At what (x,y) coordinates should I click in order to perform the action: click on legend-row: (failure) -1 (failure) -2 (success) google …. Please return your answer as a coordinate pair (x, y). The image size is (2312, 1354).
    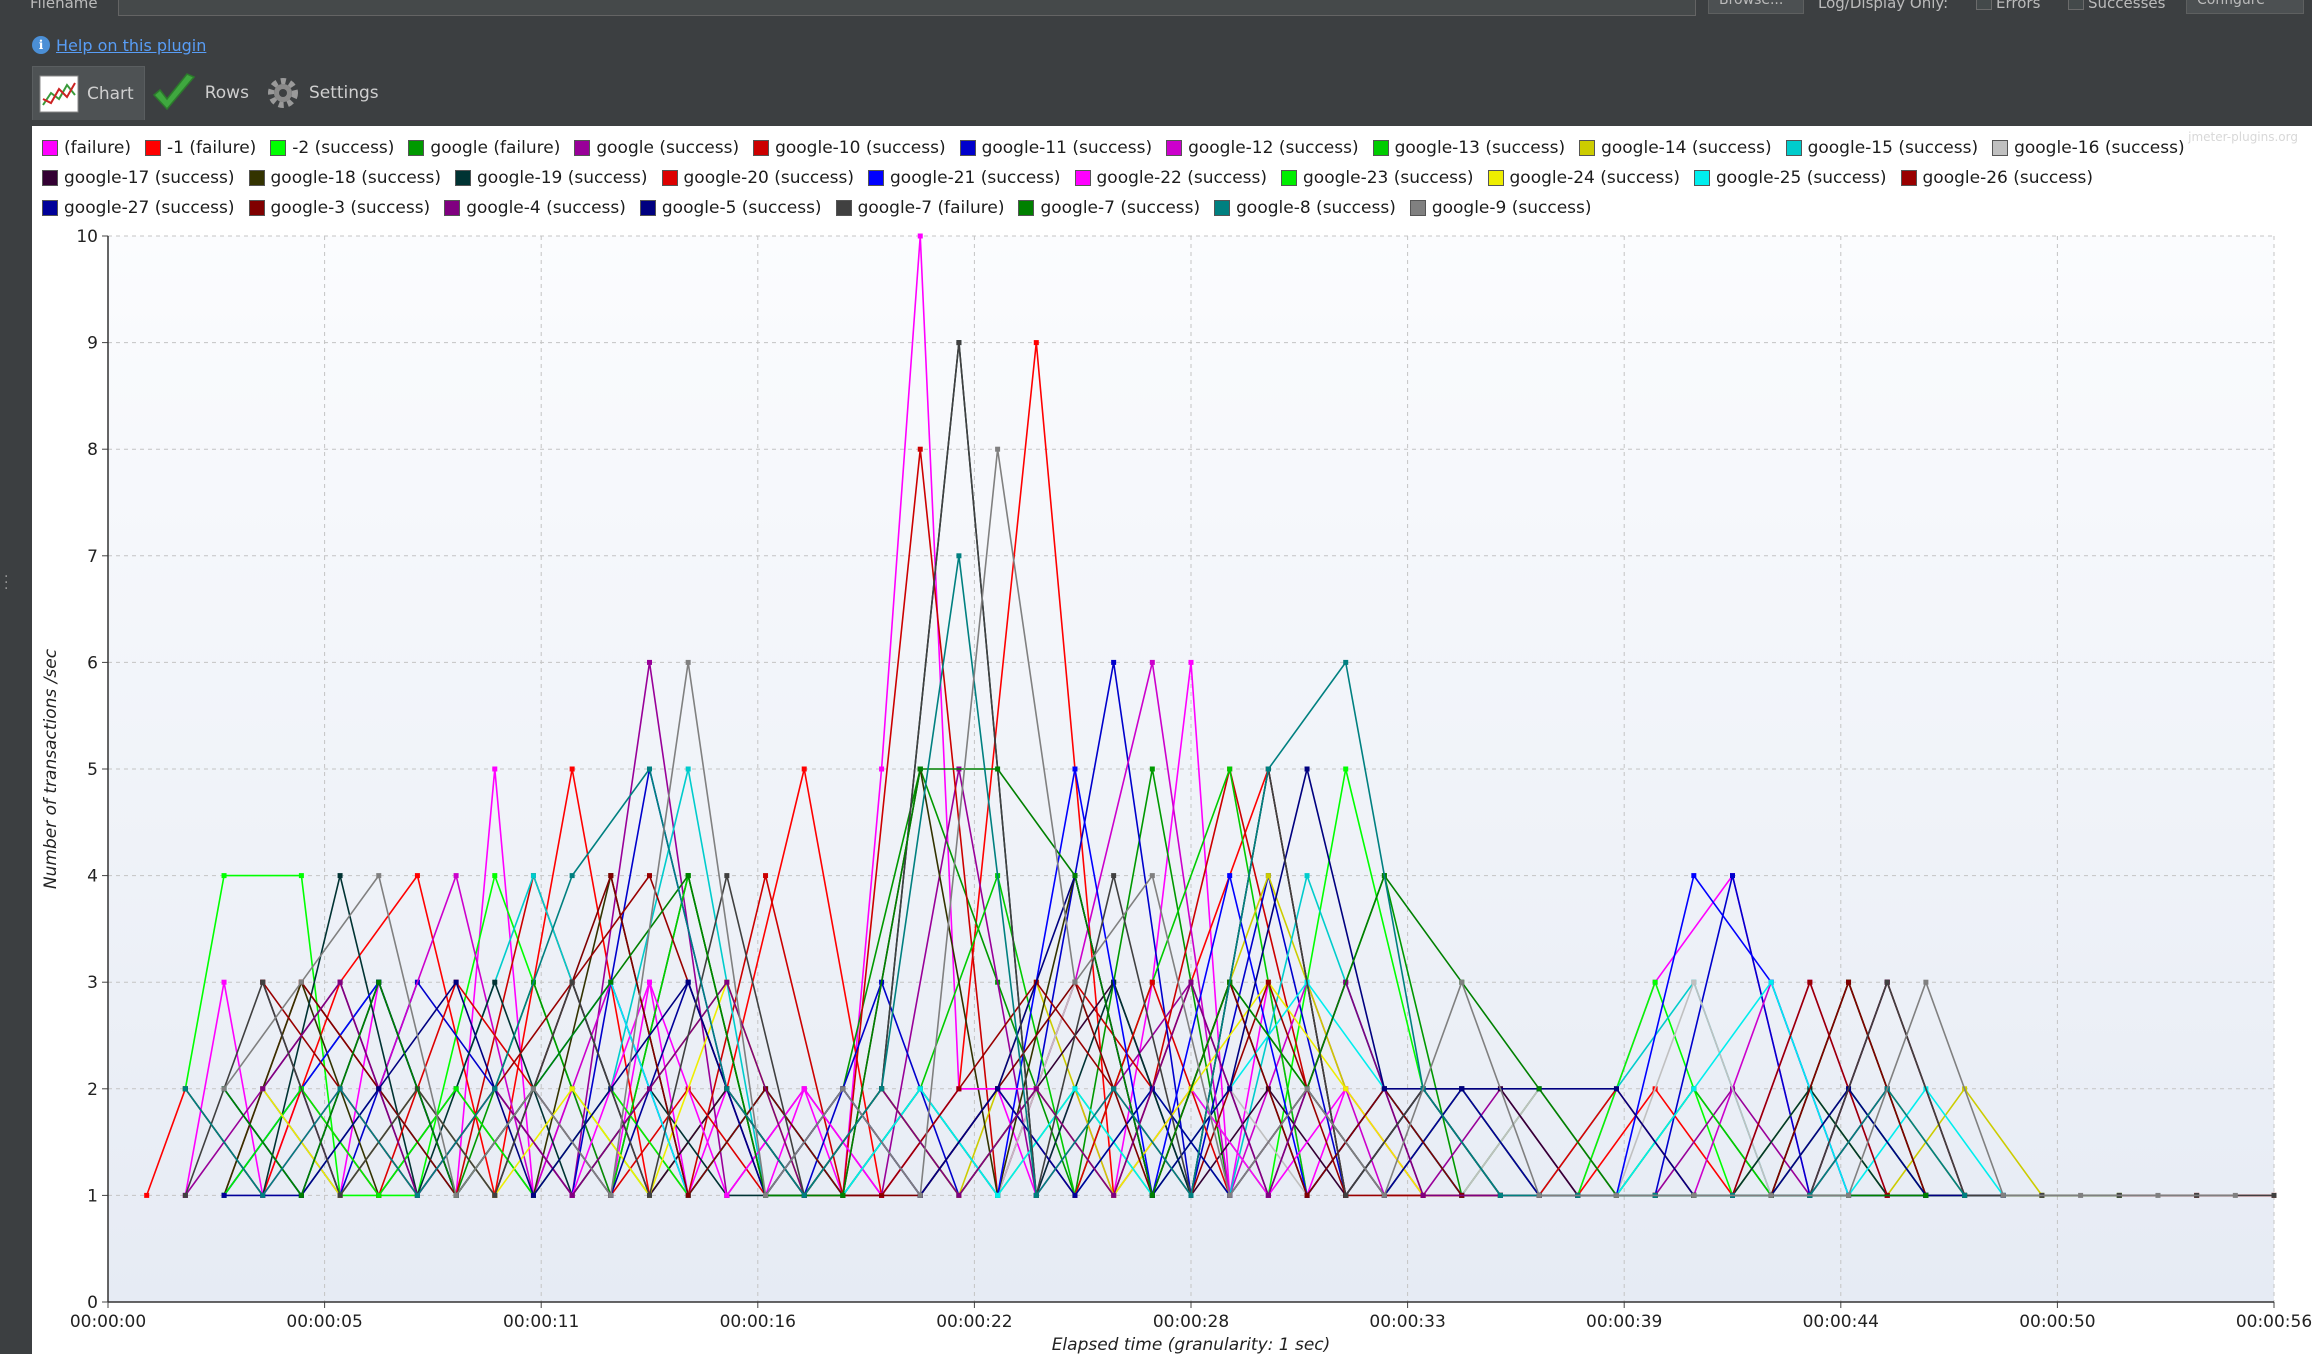
    Looking at the image, I should click on (1120, 148).